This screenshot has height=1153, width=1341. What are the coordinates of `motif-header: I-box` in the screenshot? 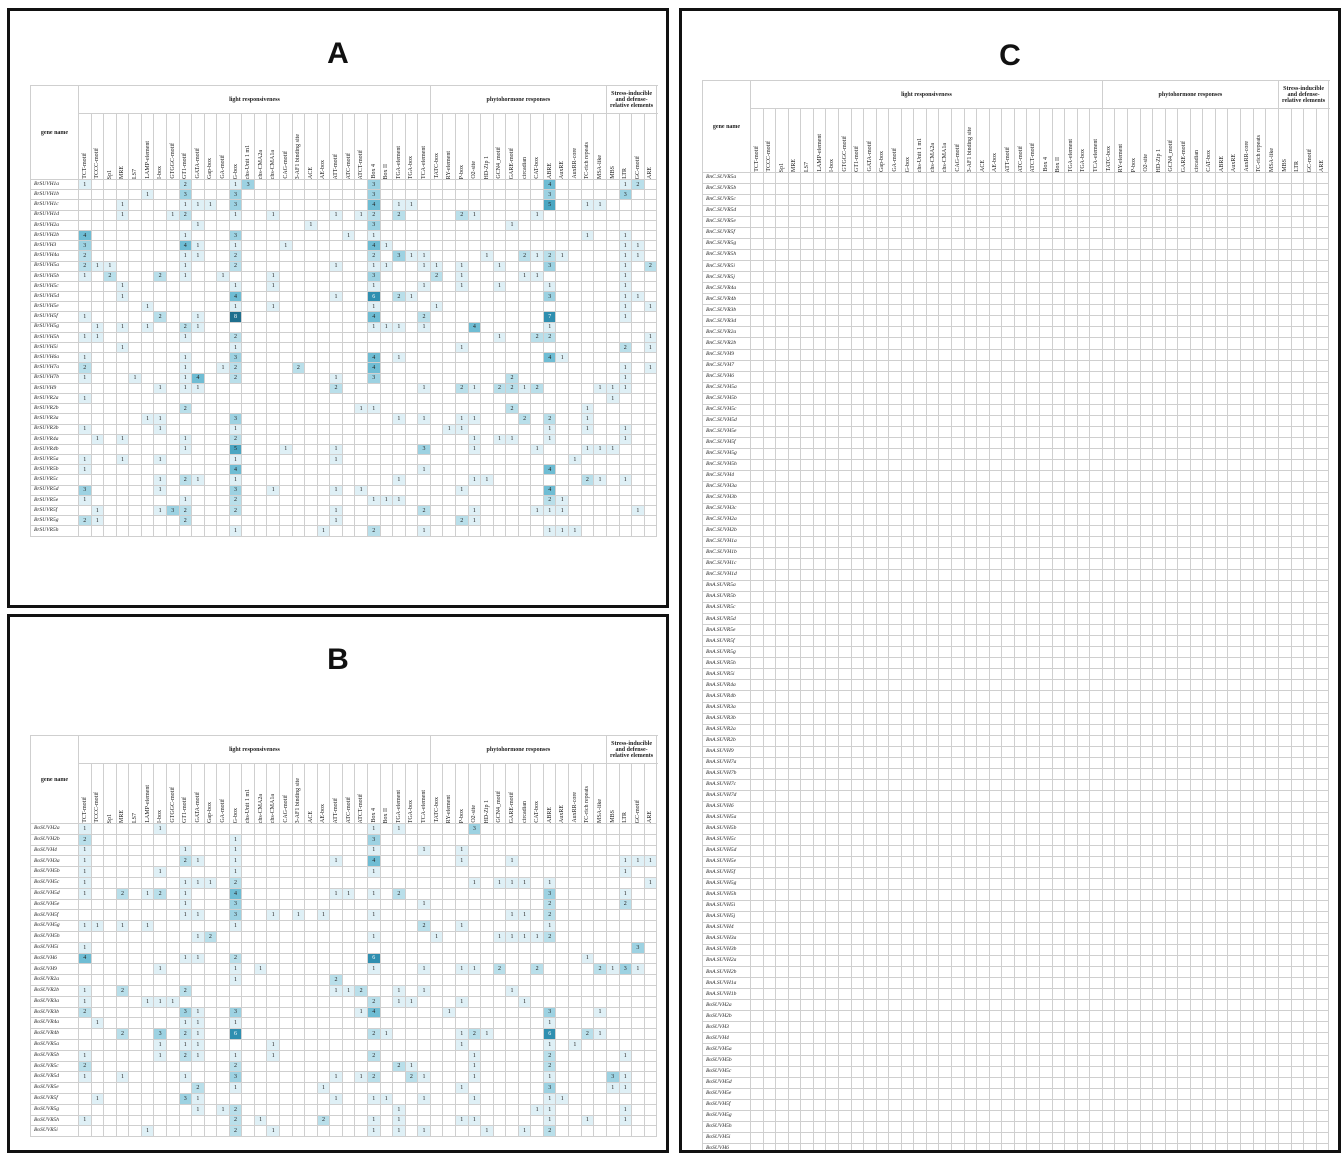 It's located at (160, 146).